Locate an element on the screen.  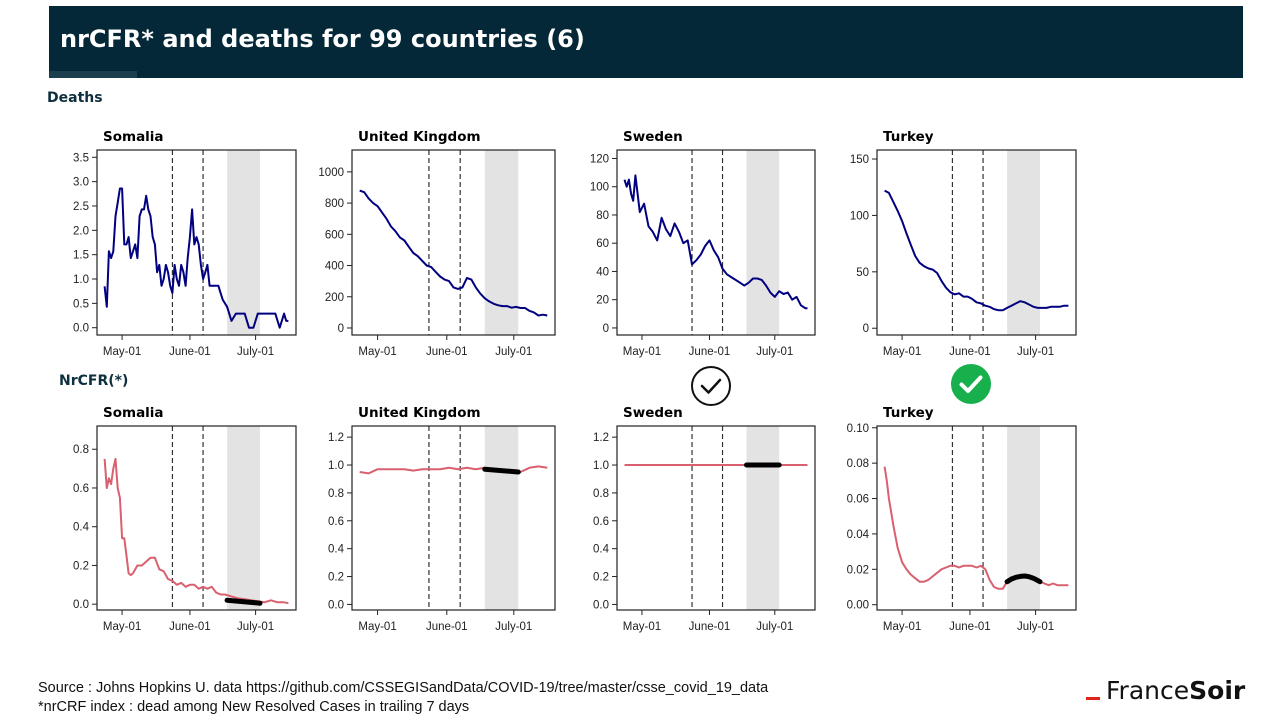
y-tick-label: 80 is located at coordinates (602, 216).